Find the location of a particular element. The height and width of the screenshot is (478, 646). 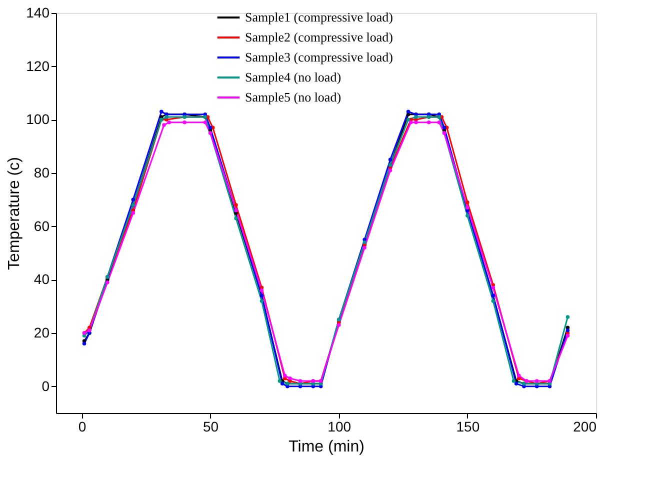

y-tick-label: 120 is located at coordinates (38, 66).